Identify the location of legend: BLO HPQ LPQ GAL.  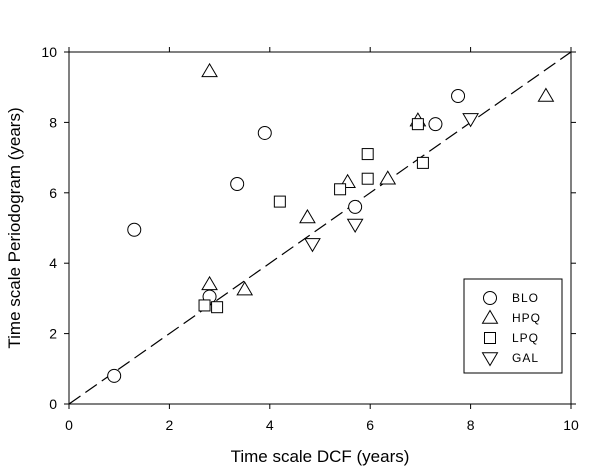
(513, 326).